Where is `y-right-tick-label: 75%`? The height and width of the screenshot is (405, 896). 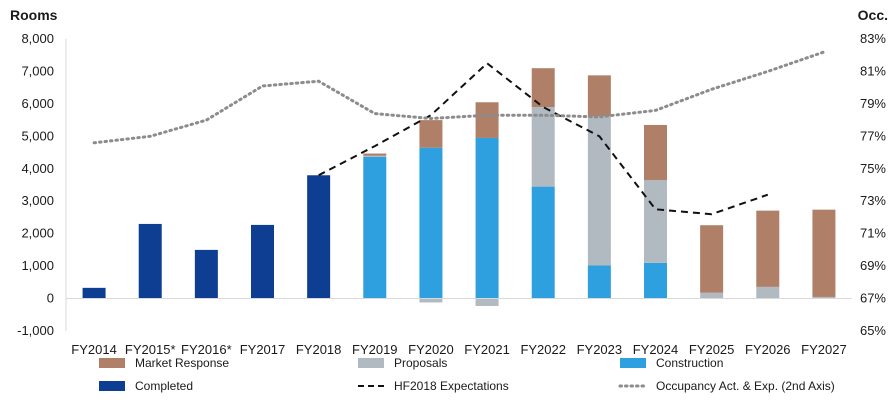
y-right-tick-label: 75% is located at coordinates (873, 168).